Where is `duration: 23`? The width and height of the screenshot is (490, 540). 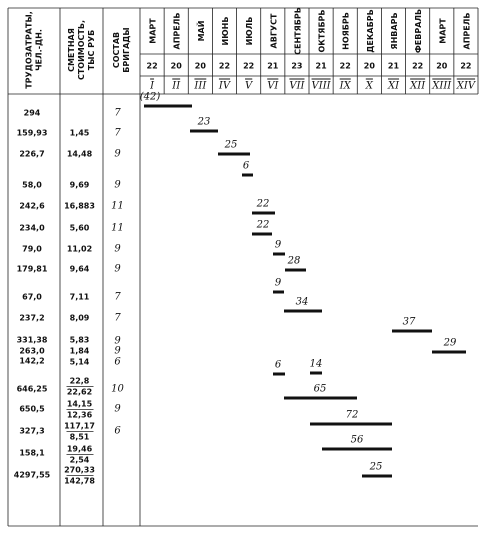 duration: 23 is located at coordinates (204, 122).